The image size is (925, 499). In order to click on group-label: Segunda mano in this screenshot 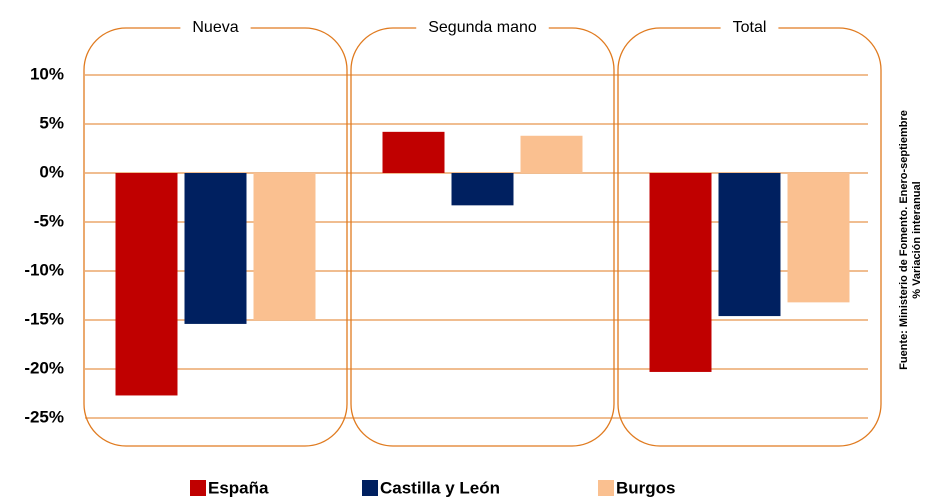, I will do `click(482, 27)`.